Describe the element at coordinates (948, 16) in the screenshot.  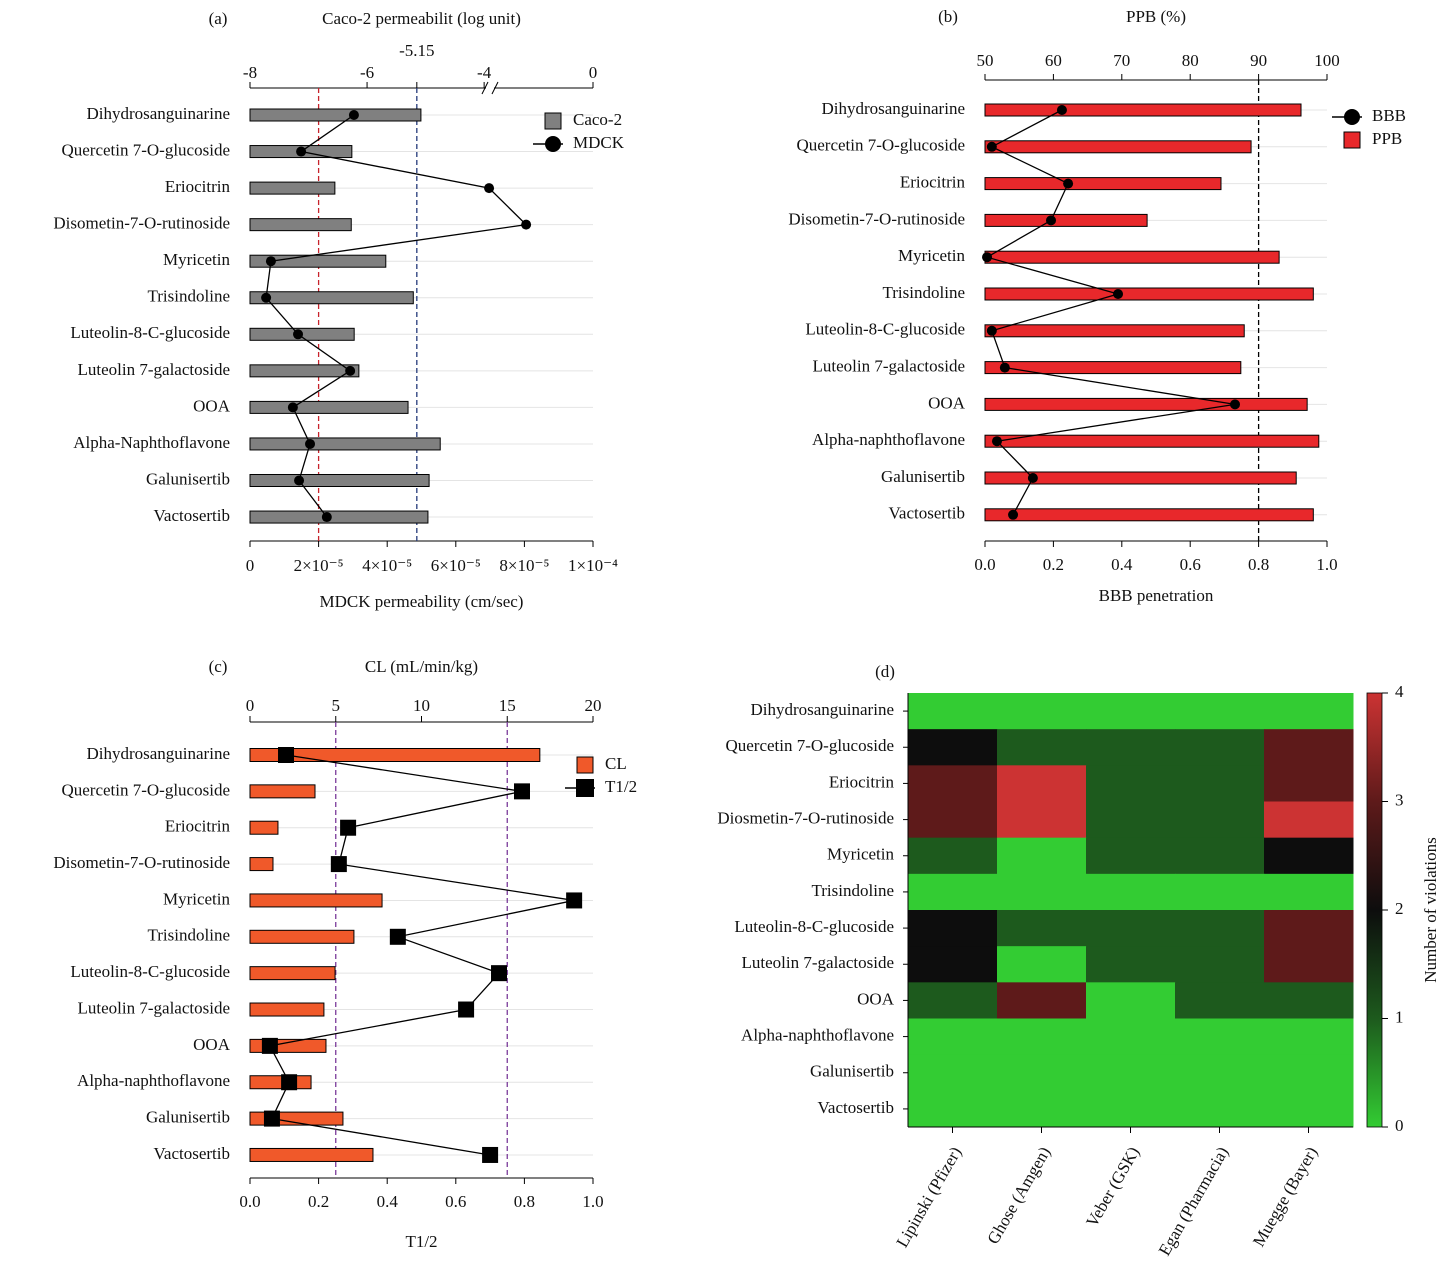
I see `panel-label: (b)` at that location.